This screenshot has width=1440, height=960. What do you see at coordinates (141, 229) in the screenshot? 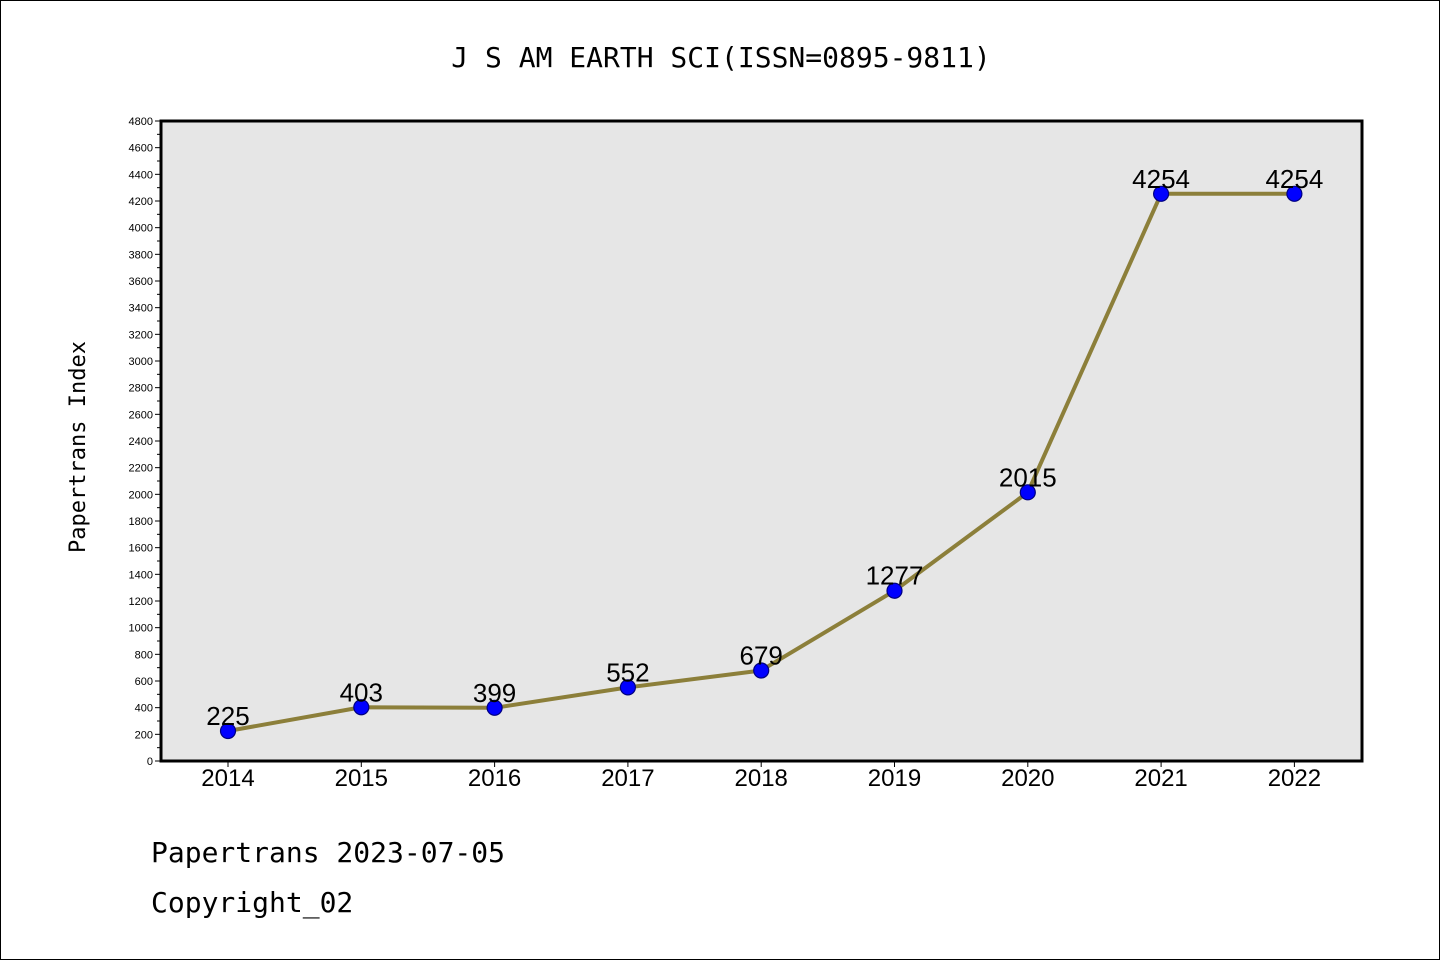
I see `y-tick-label: 4000` at bounding box center [141, 229].